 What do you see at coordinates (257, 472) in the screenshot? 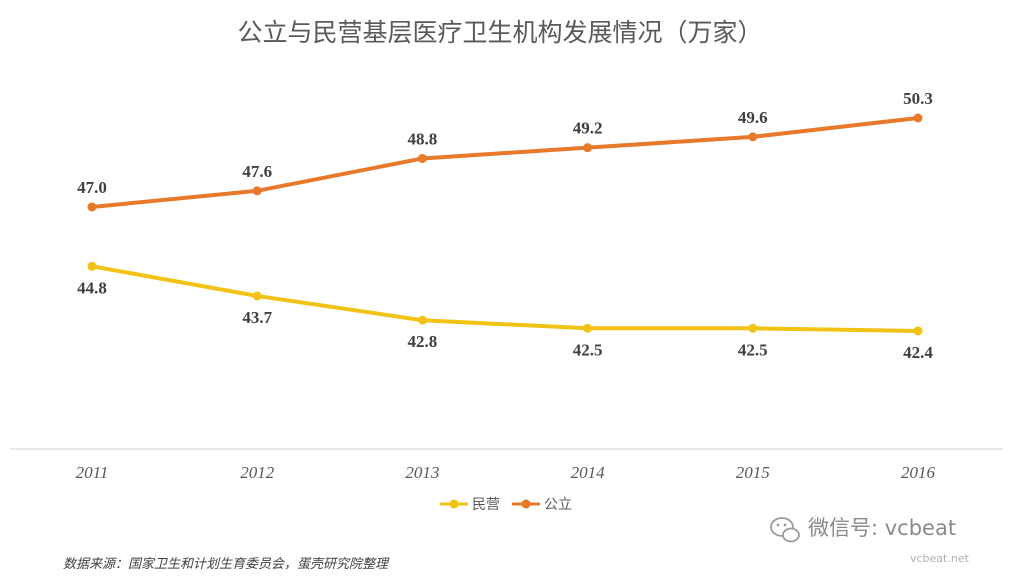
I see `x-tick-label: 2012` at bounding box center [257, 472].